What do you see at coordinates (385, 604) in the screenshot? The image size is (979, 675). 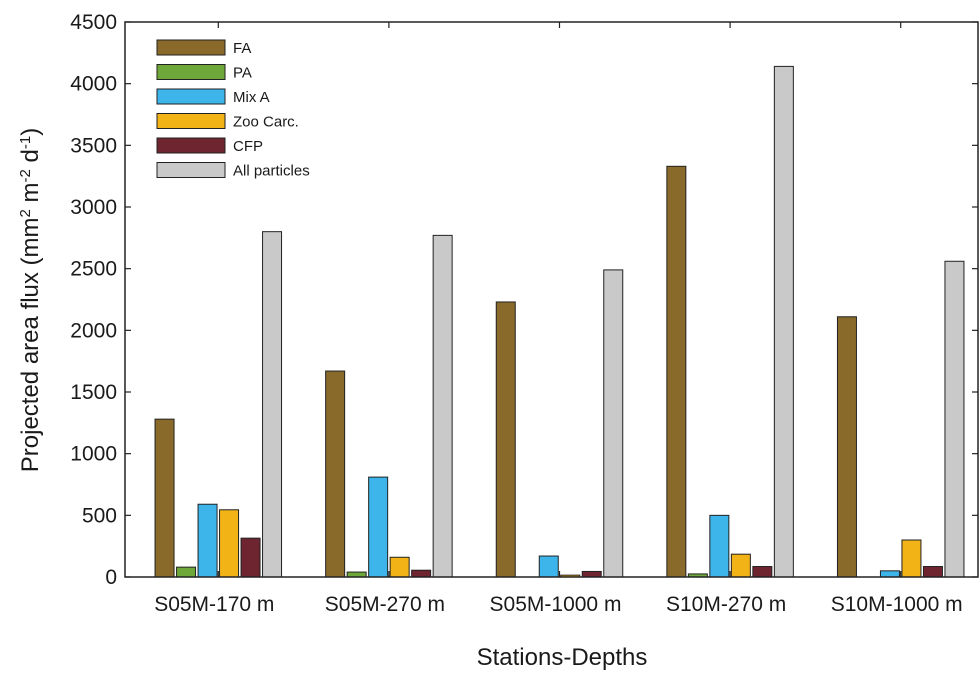 I see `x-tick-label: S05M-270 m` at bounding box center [385, 604].